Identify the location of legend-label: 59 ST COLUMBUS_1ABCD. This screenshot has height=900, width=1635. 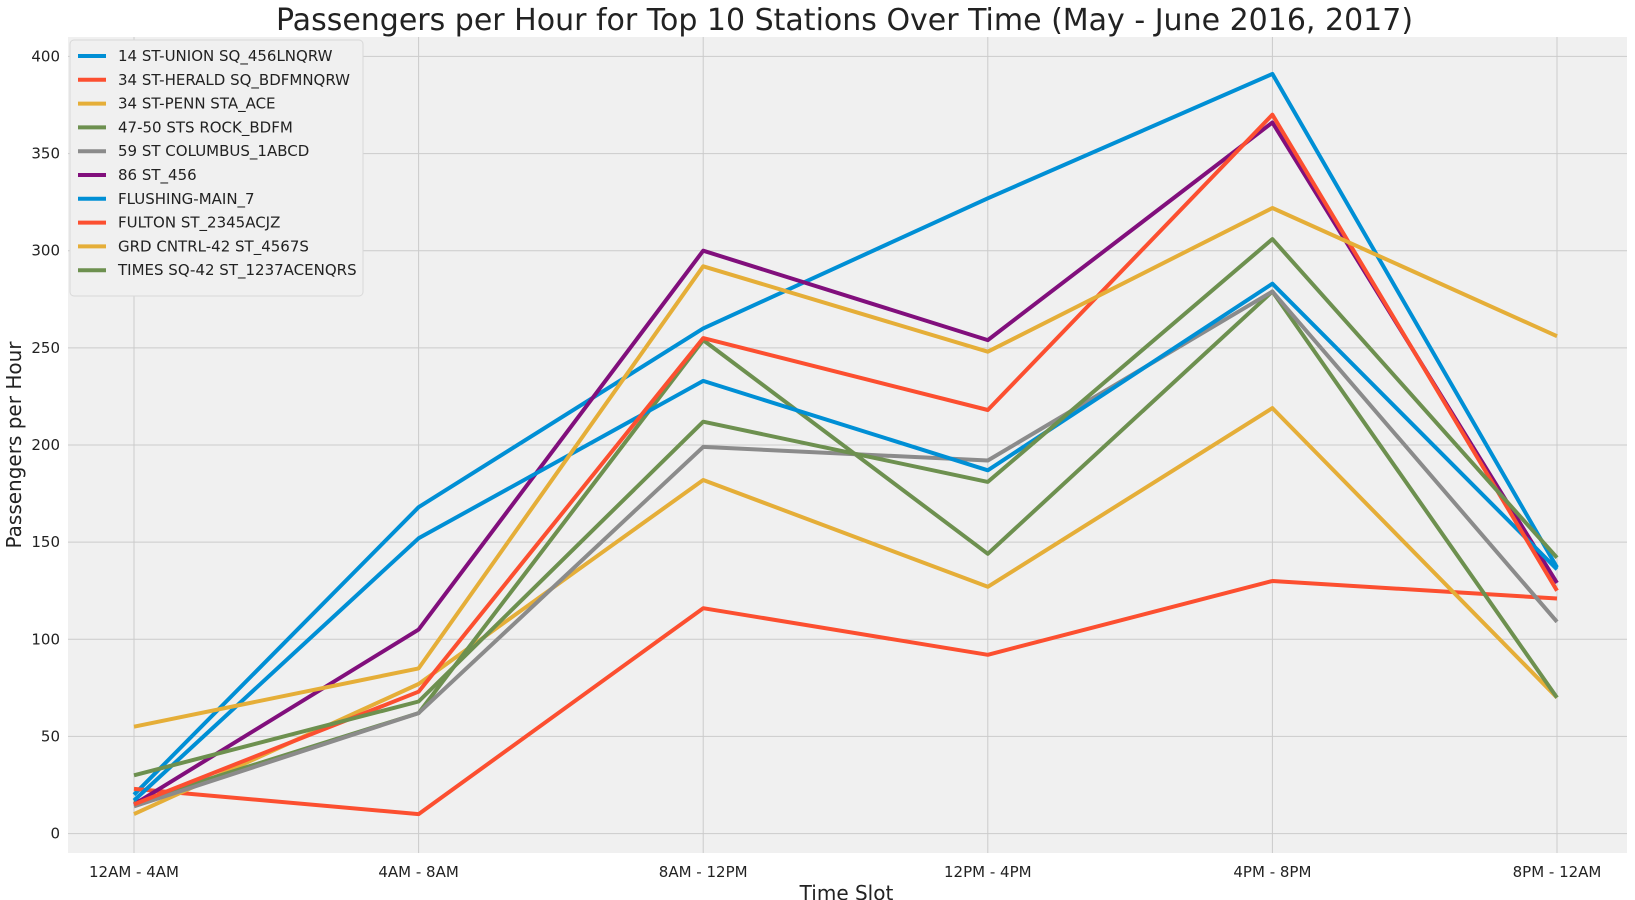
(213, 151).